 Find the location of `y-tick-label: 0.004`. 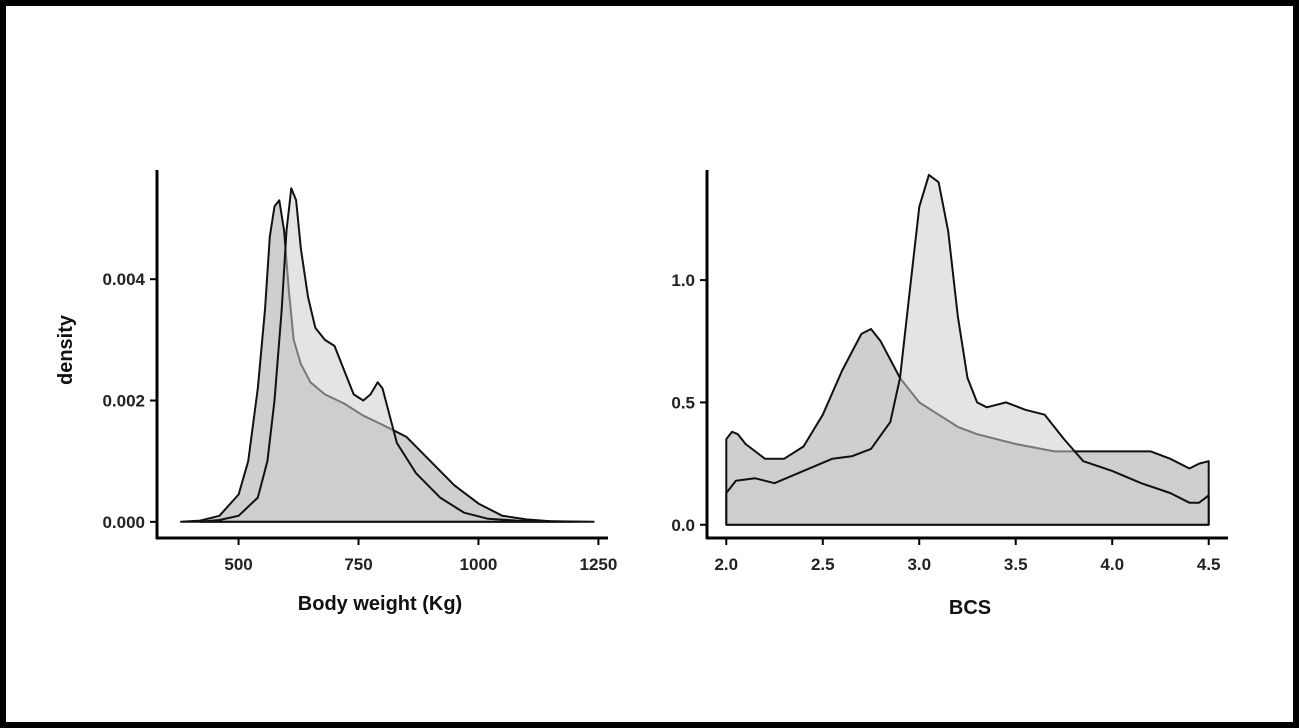

y-tick-label: 0.004 is located at coordinates (123, 279).